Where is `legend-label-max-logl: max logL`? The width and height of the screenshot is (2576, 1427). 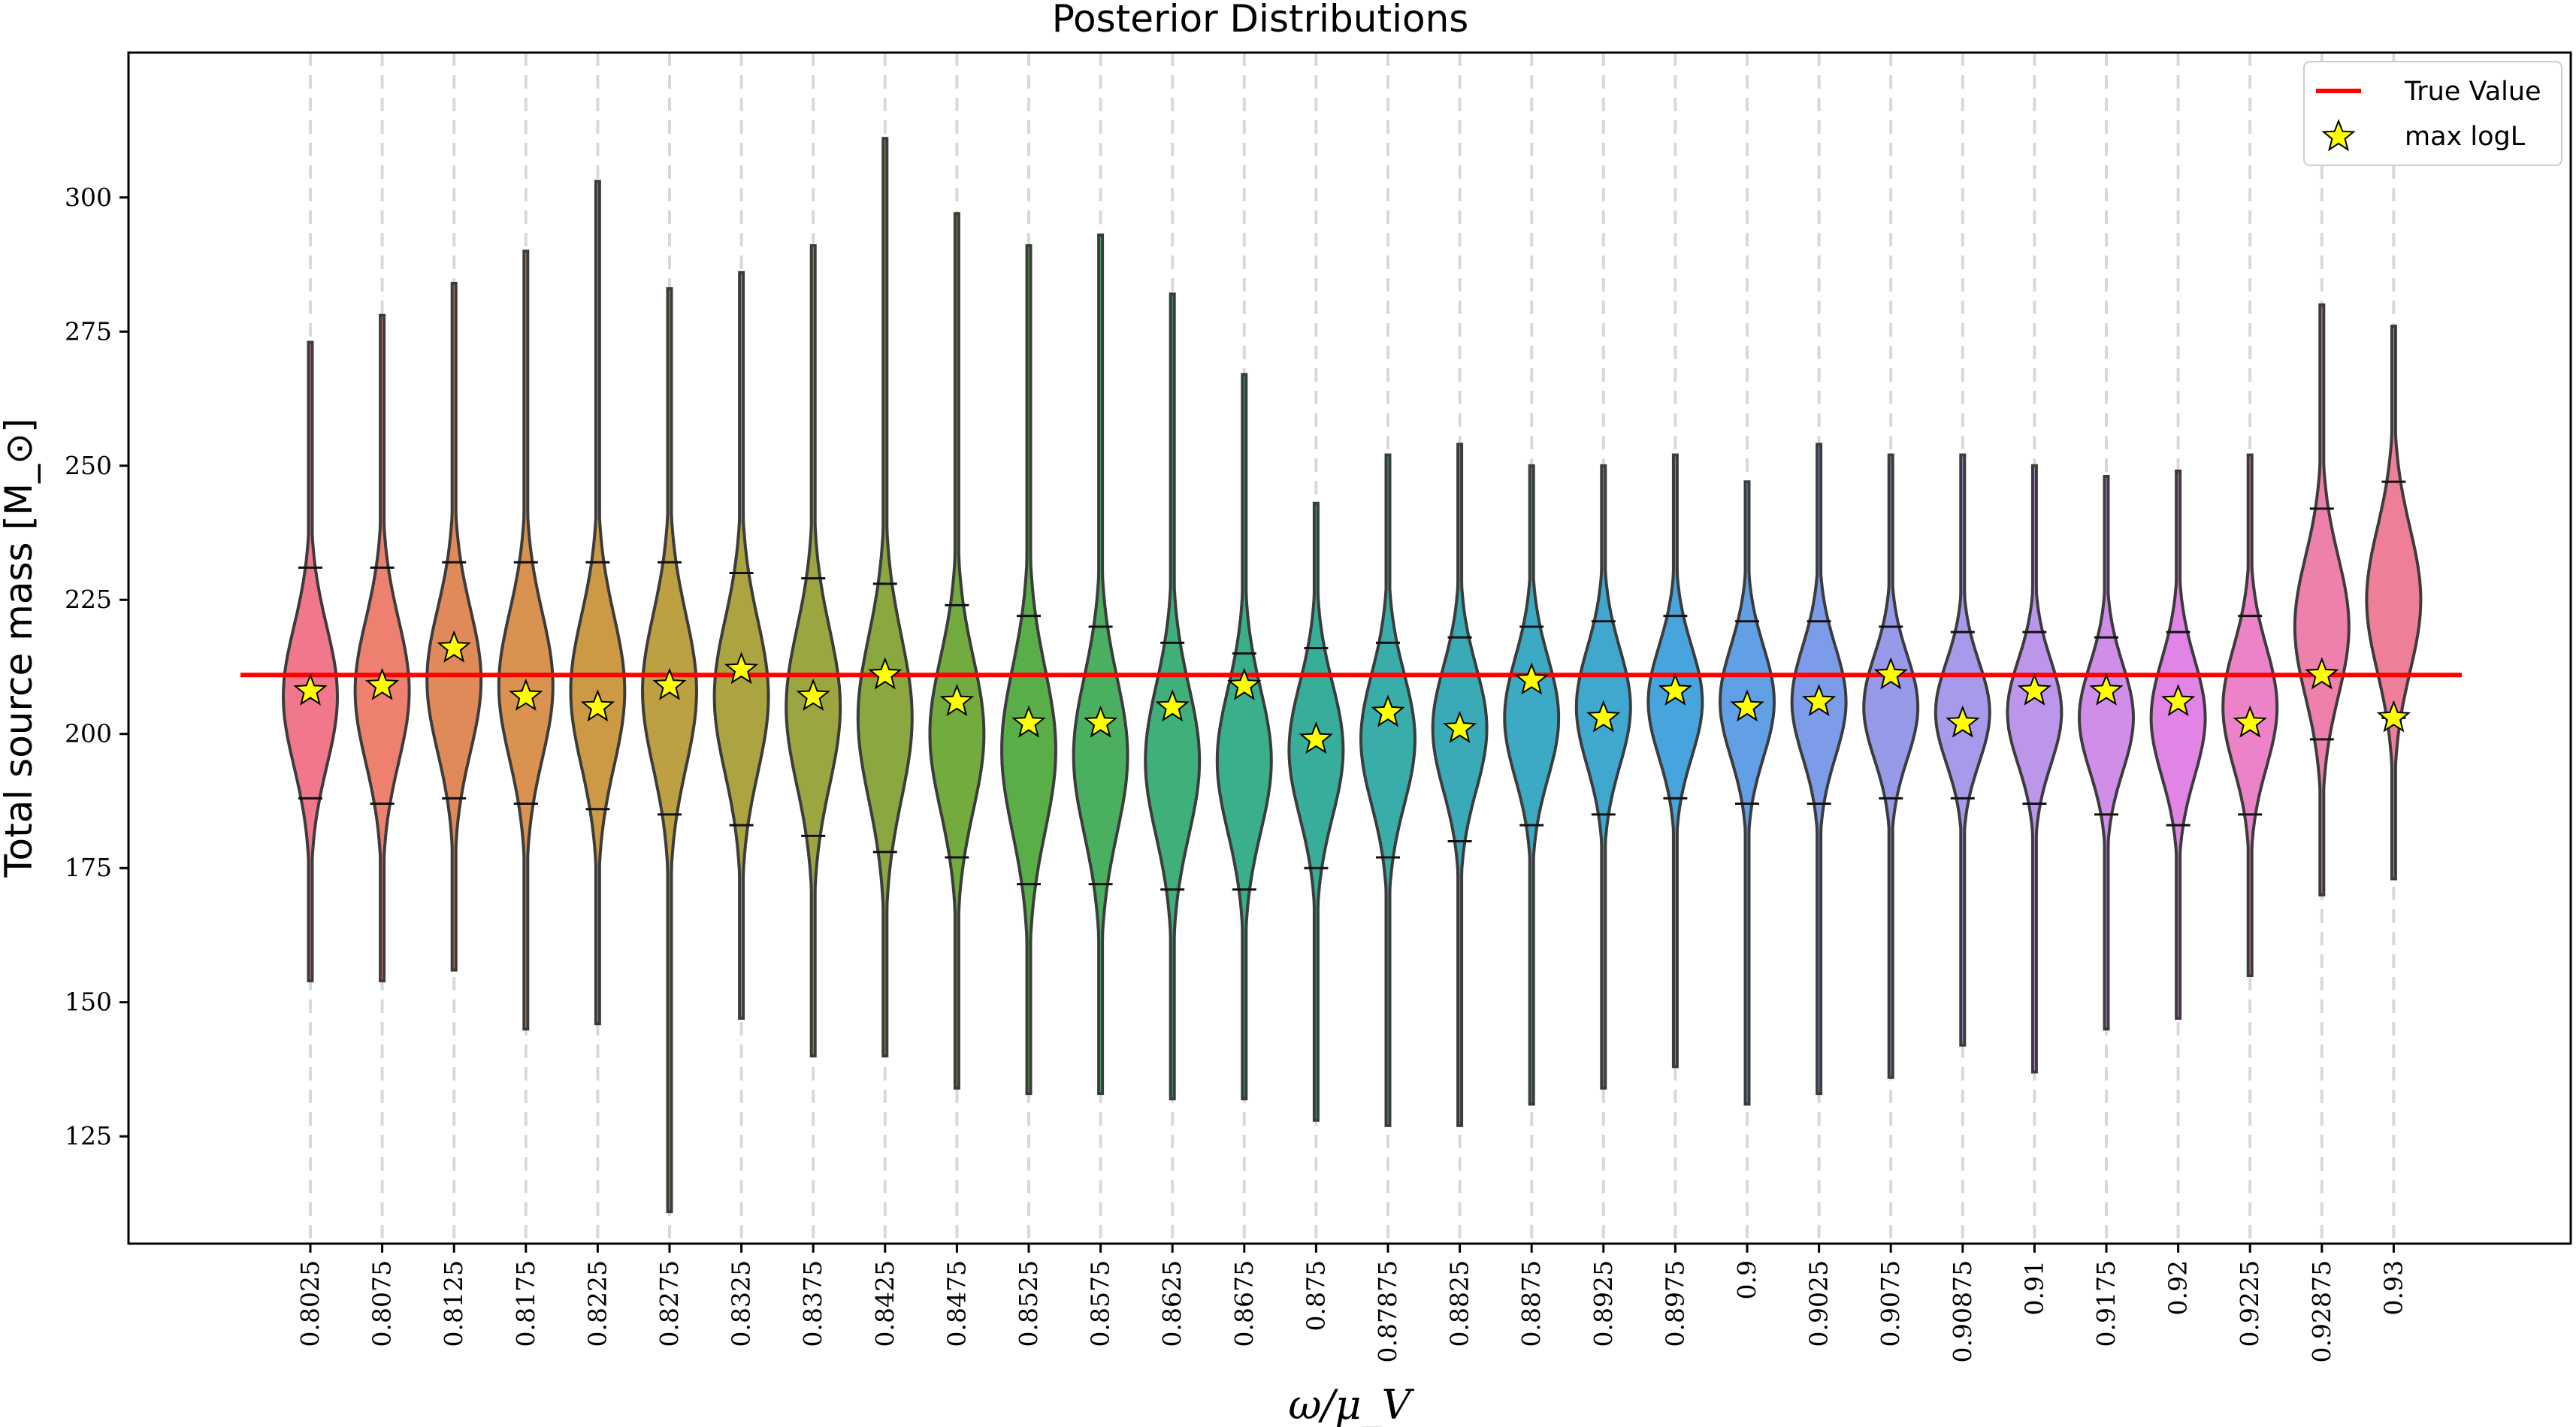 legend-label-max-logl: max logL is located at coordinates (2465, 137).